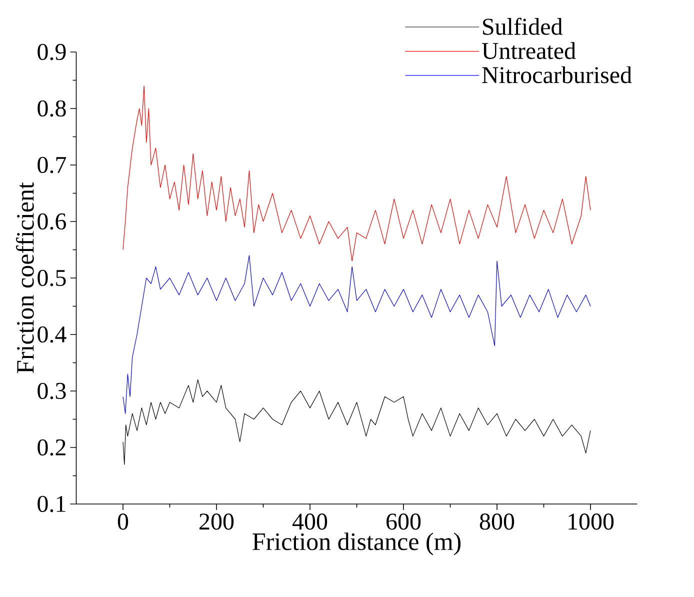 This screenshot has height=597, width=694. I want to click on x-tick-label: 1000, so click(591, 522).